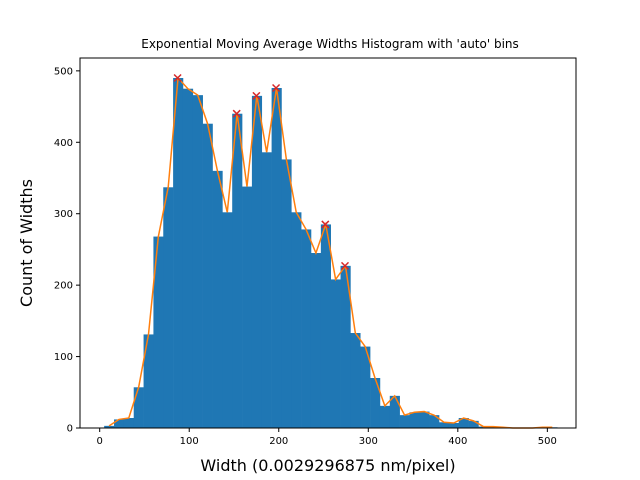 The image size is (640, 480). I want to click on peak-markers, so click(261, 171).